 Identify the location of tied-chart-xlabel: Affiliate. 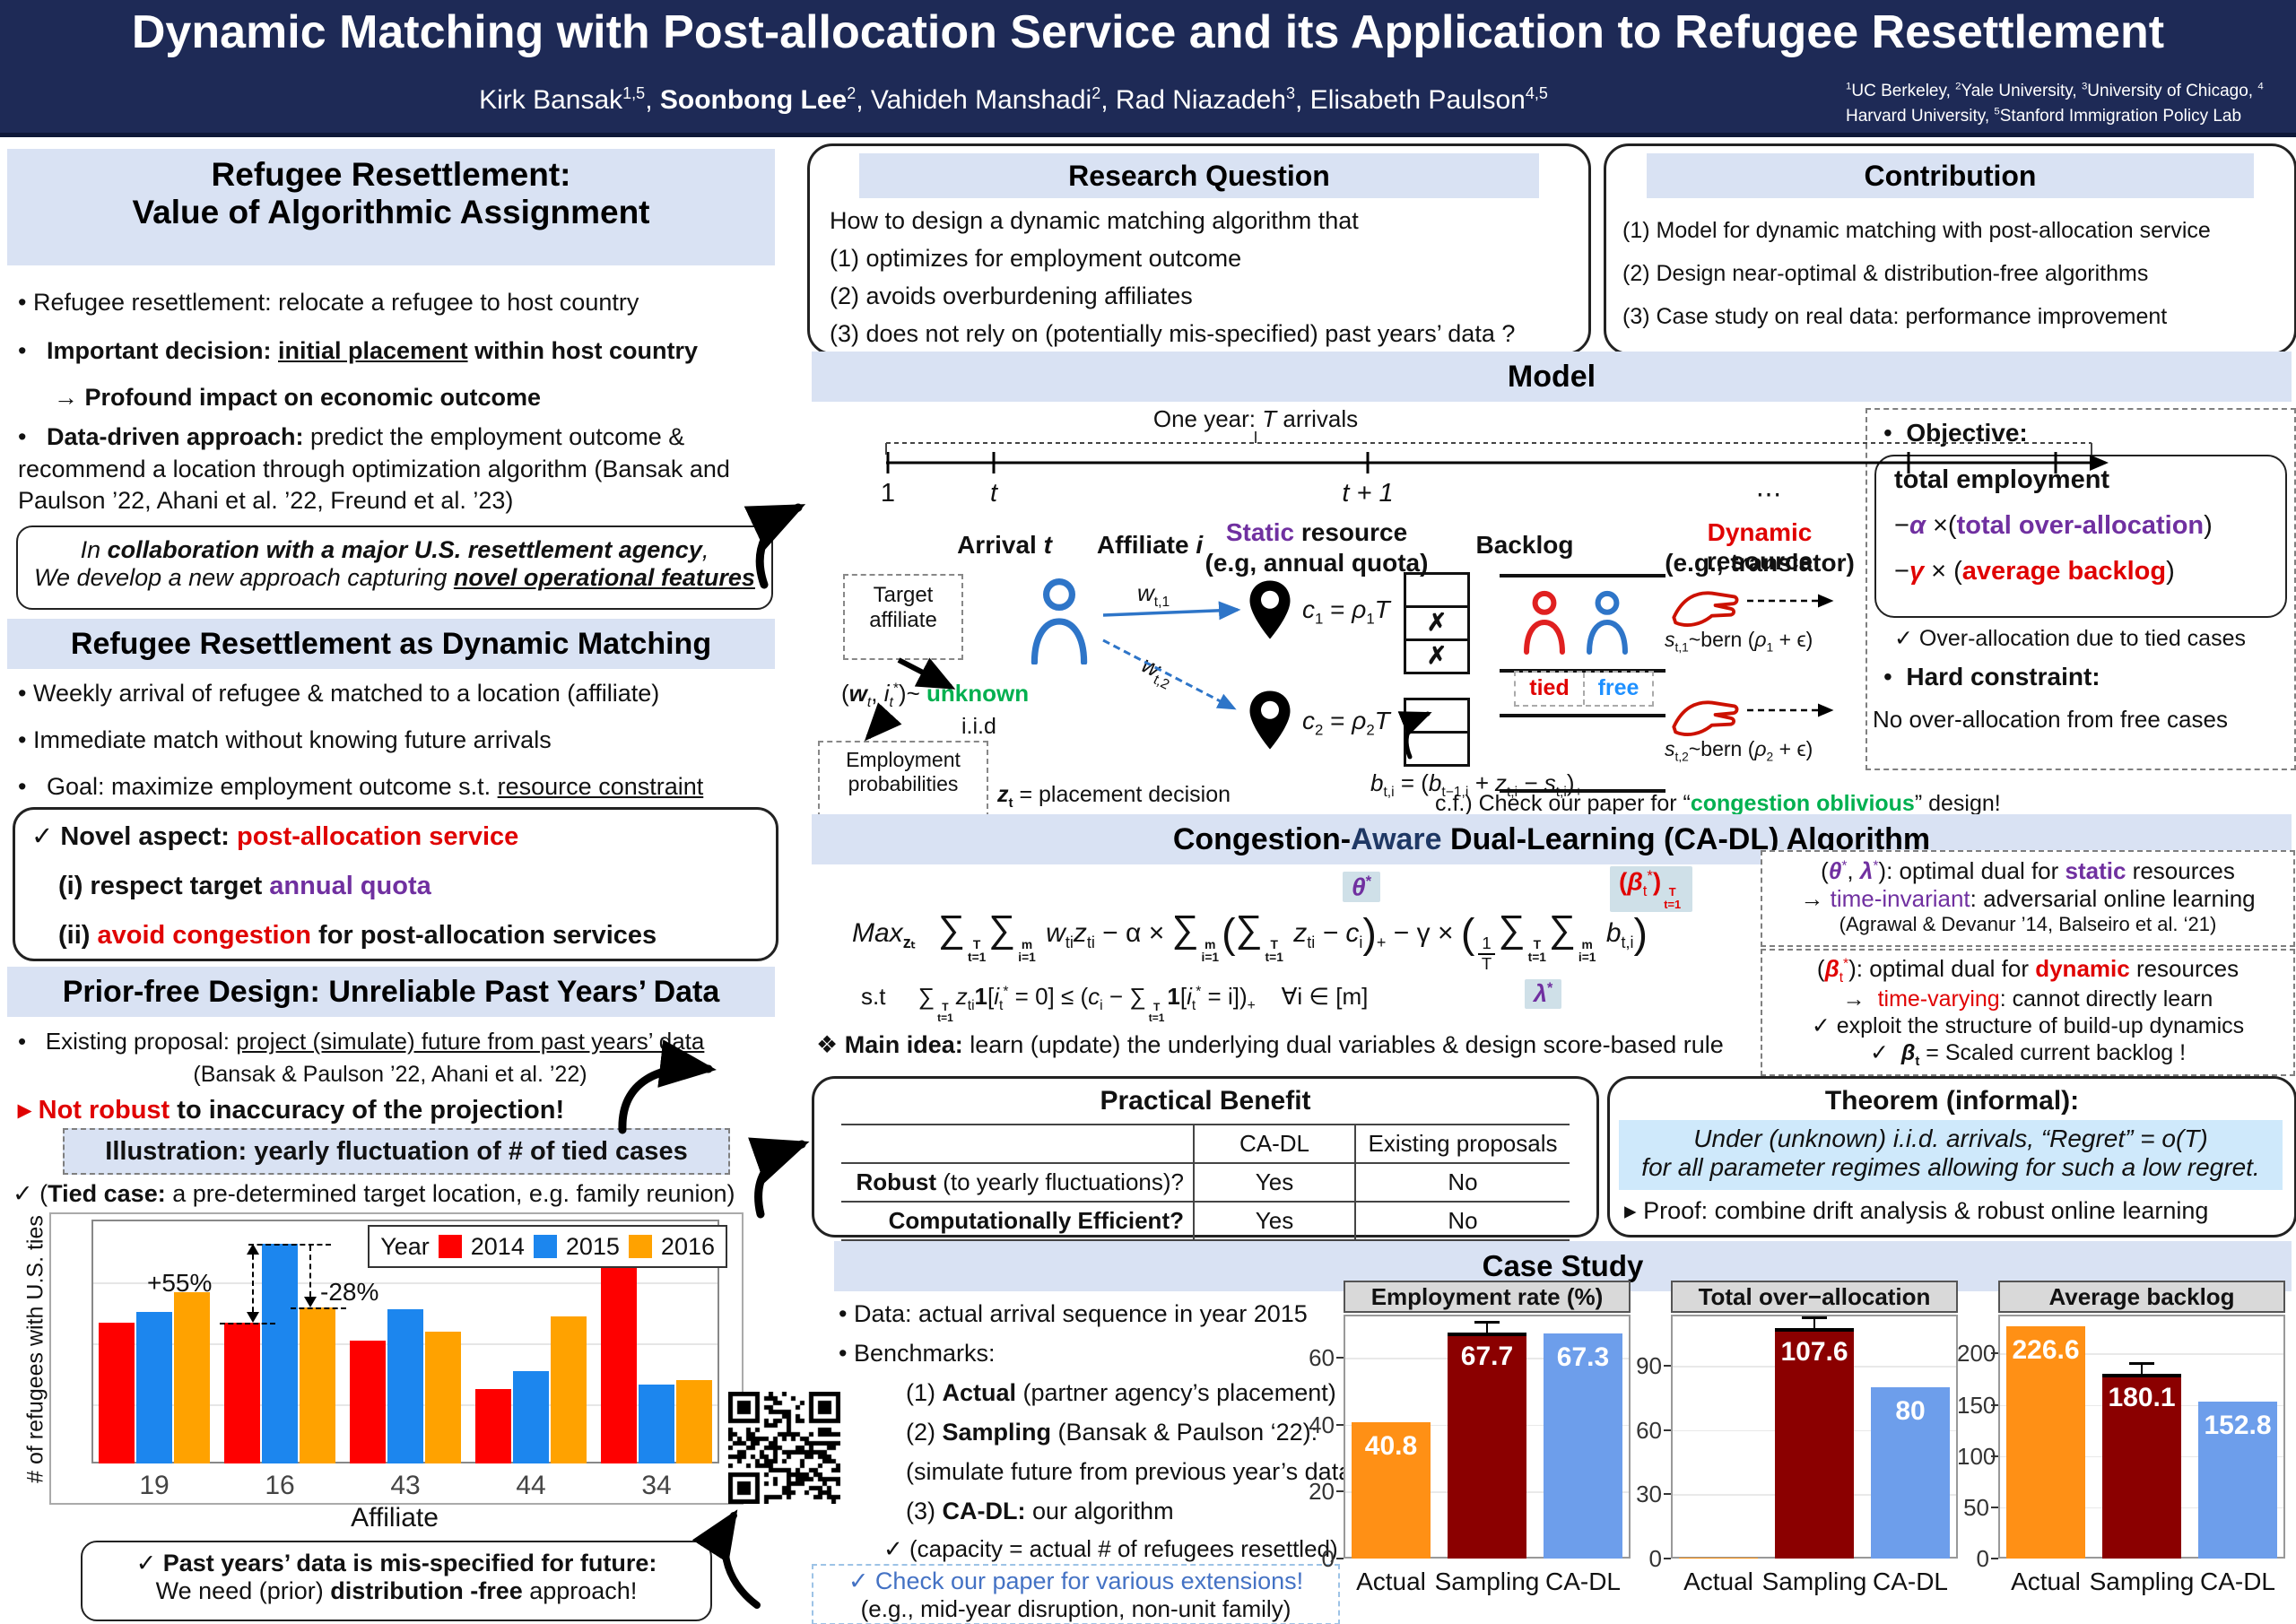
(395, 1518).